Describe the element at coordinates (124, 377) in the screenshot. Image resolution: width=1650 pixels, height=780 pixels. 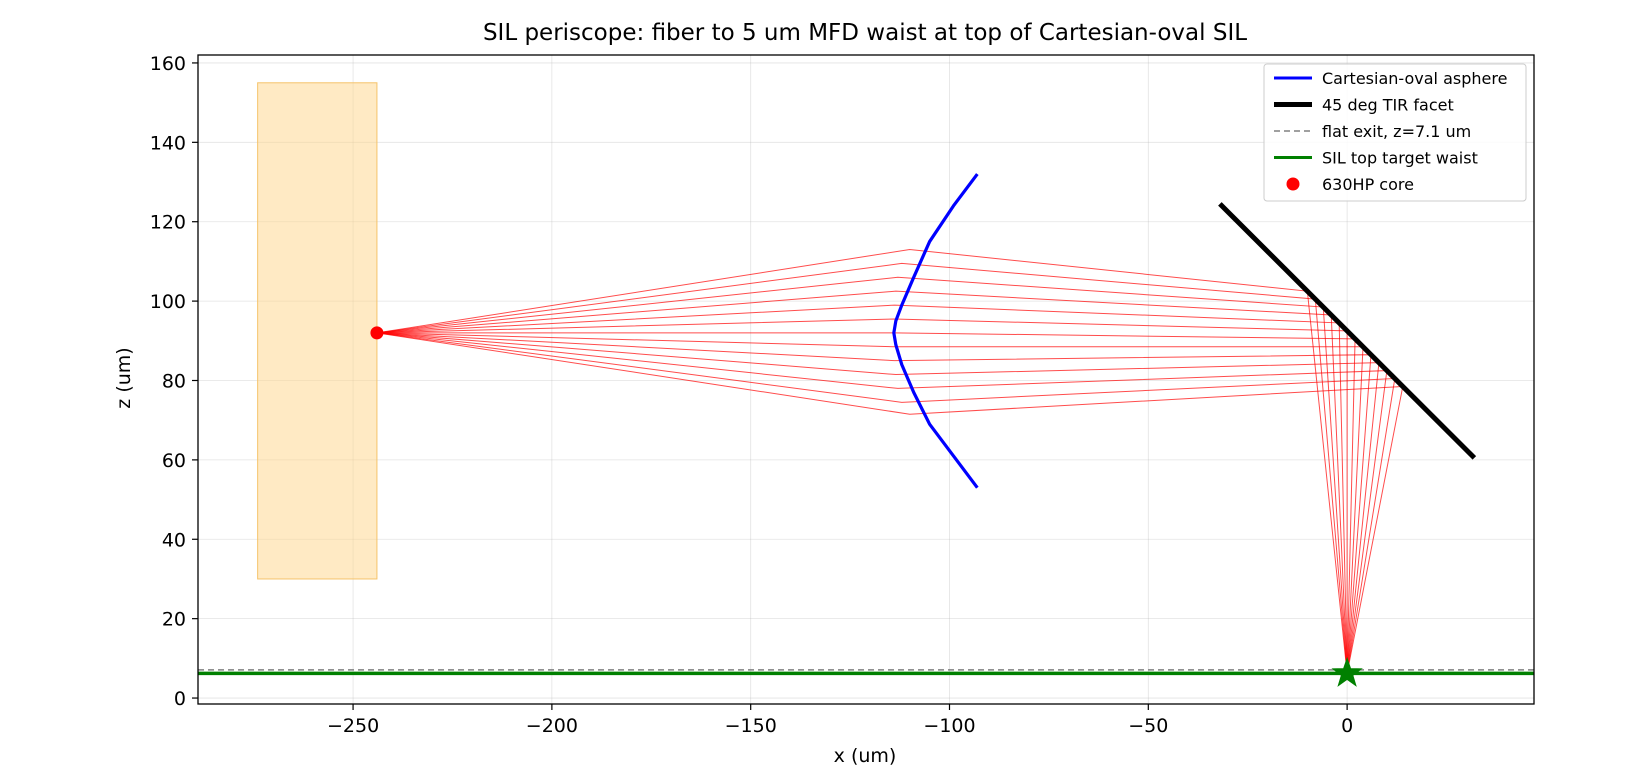
I see `y-axis-label: z (um)` at that location.